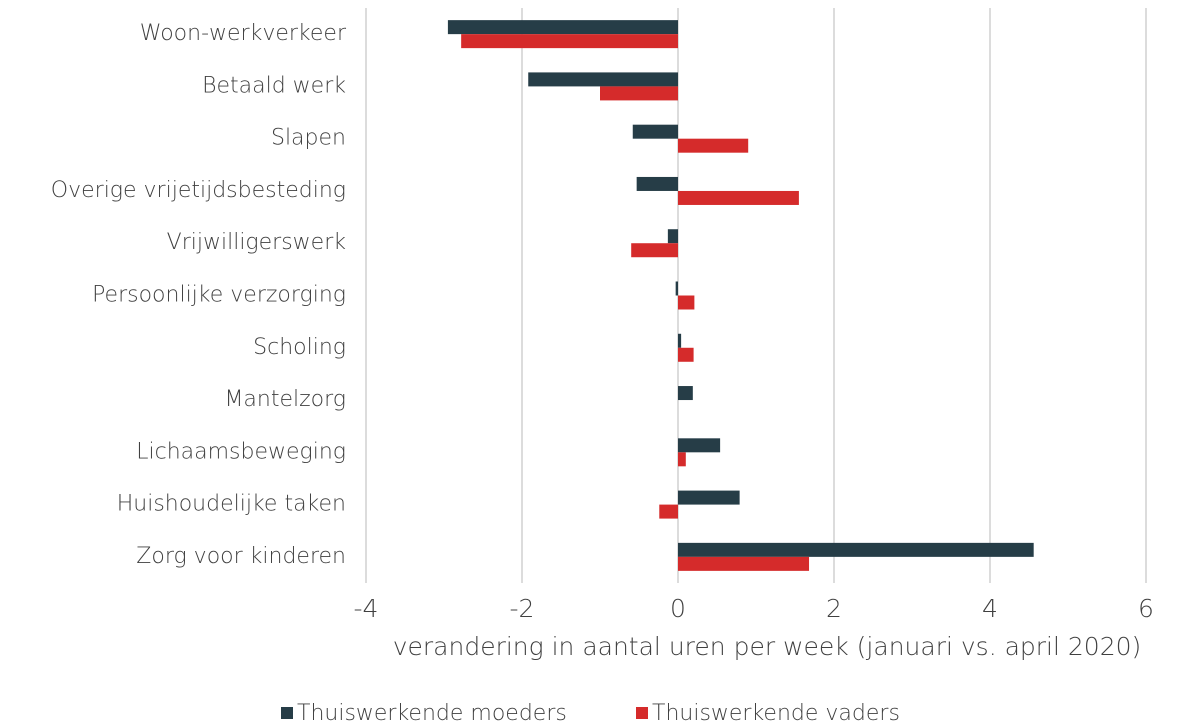 This screenshot has width=1182, height=726. I want to click on y-tick-label: Huishoudelijke taken, so click(231, 504).